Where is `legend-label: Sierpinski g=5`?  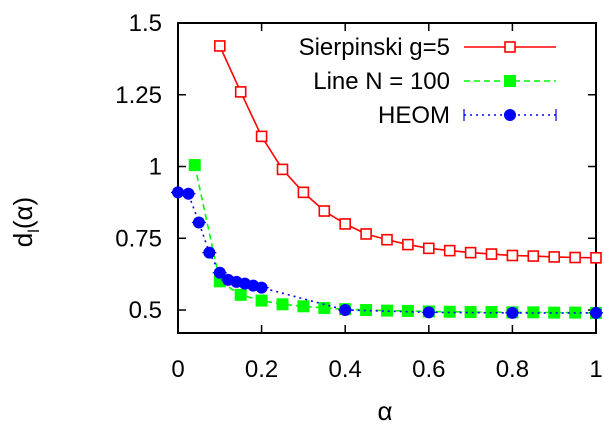 legend-label: Sierpinski g=5 is located at coordinates (374, 47).